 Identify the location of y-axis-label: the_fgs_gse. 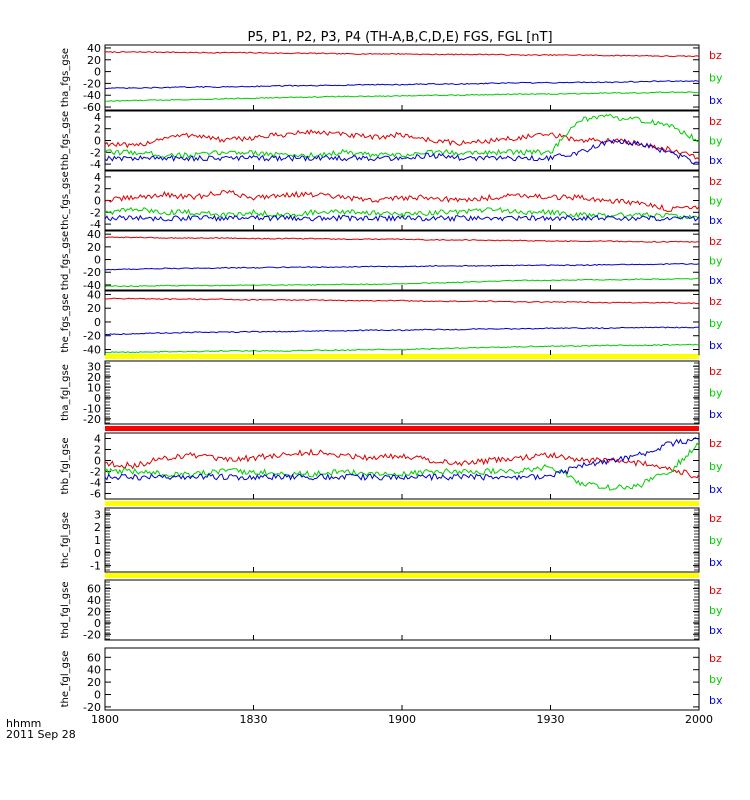
(65, 322).